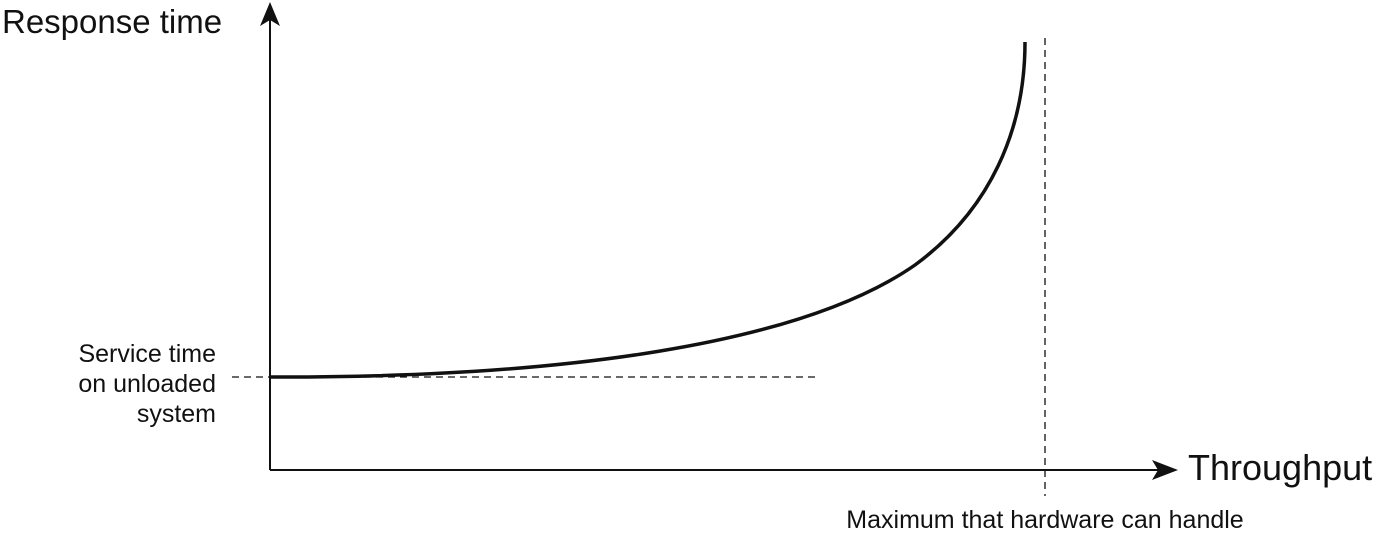 The width and height of the screenshot is (1384, 542). I want to click on x-arrow, so click(1165, 470).